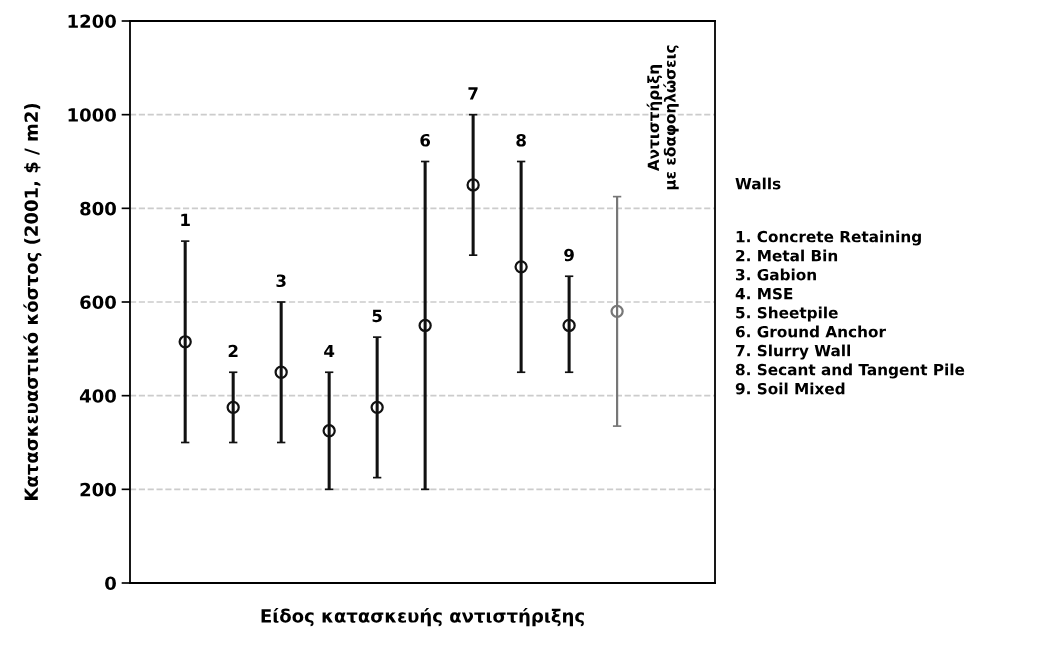 The height and width of the screenshot is (650, 1042). I want to click on y-axis-title: Κατασκευαστικό κόστος (2001, $ / m2), so click(32, 301).